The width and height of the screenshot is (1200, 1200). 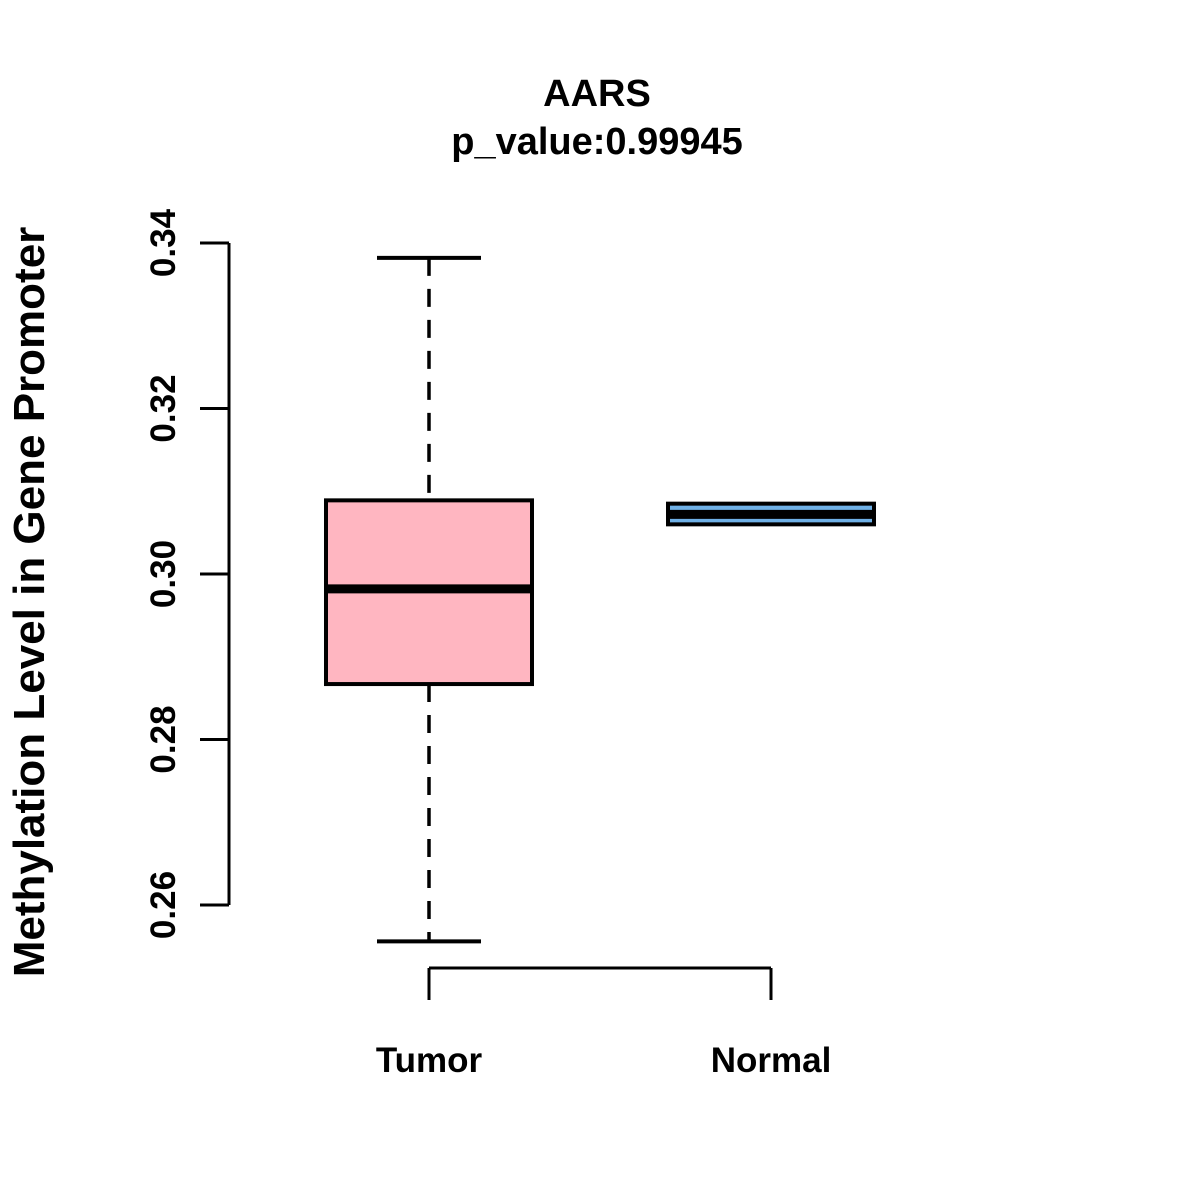 What do you see at coordinates (163, 739) in the screenshot?
I see `y-tick-label: 0.28` at bounding box center [163, 739].